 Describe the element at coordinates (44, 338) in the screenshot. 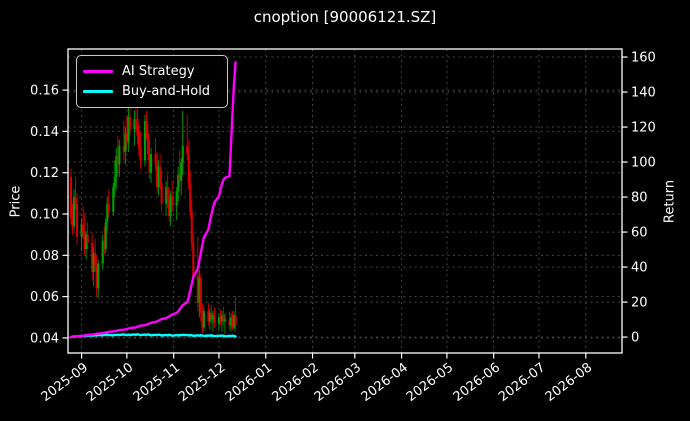

I see `price-tick-label: 0.04` at that location.